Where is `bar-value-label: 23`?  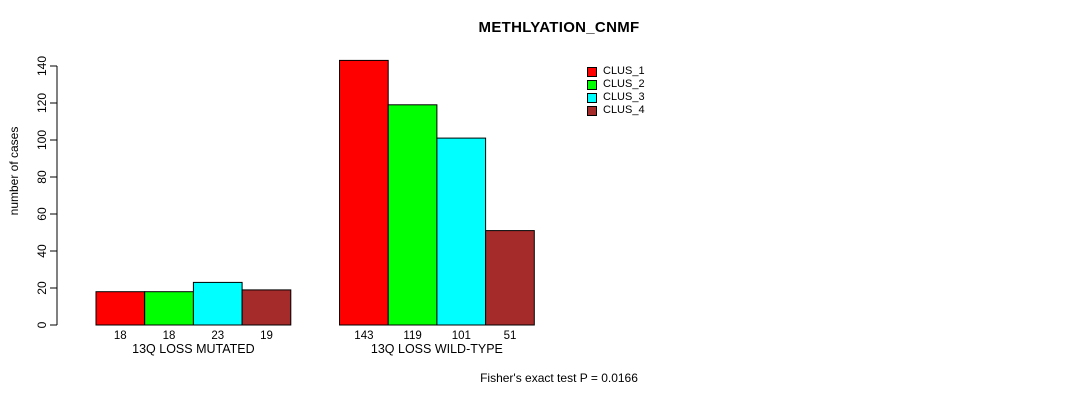
bar-value-label: 23 is located at coordinates (217, 336).